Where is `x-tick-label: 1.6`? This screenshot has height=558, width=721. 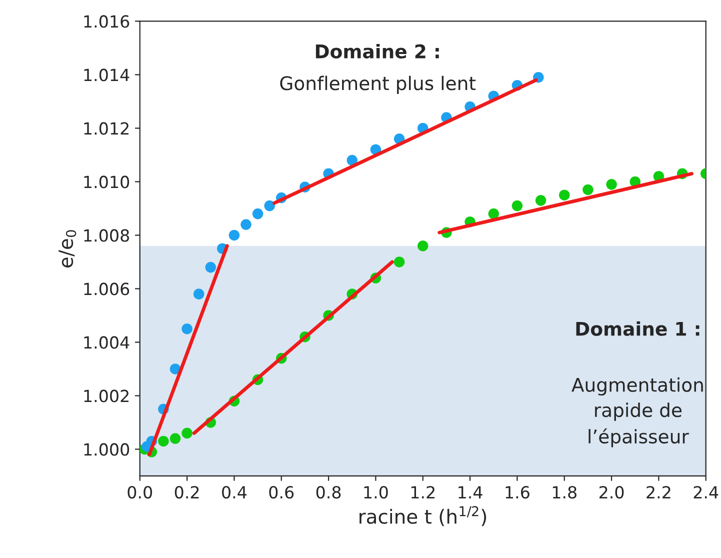 x-tick-label: 1.6 is located at coordinates (518, 492).